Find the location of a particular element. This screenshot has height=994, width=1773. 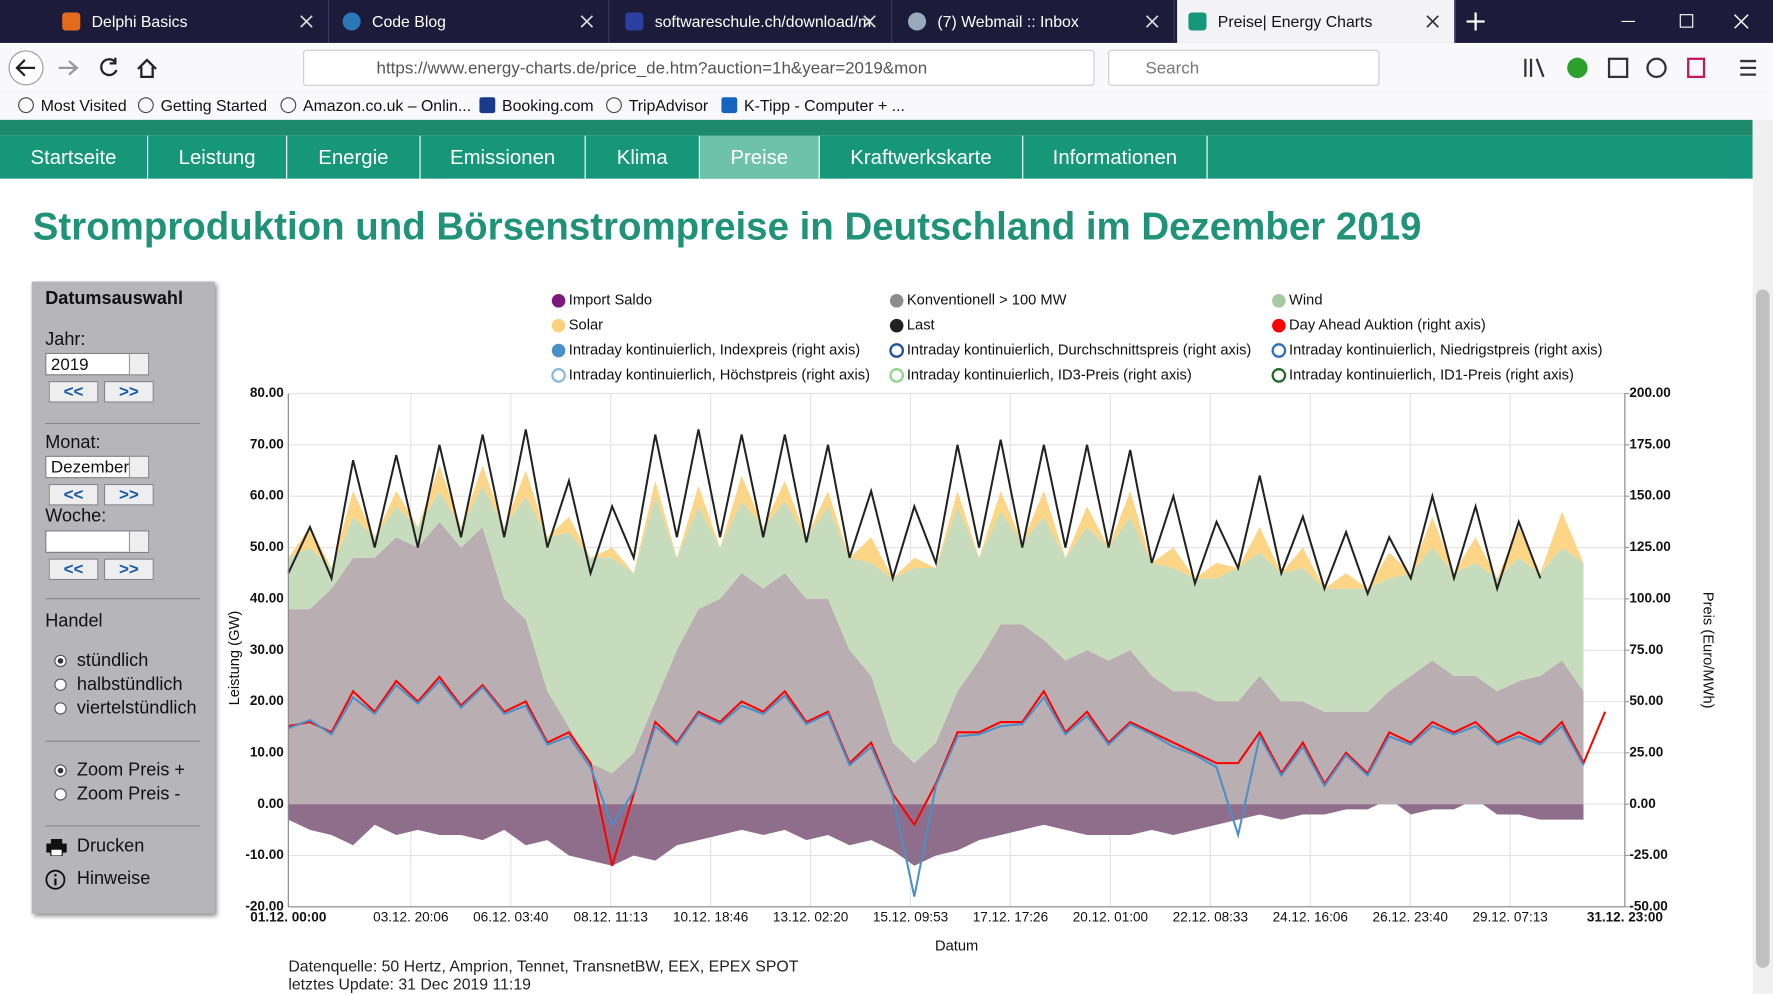

print-icon is located at coordinates (56, 847).